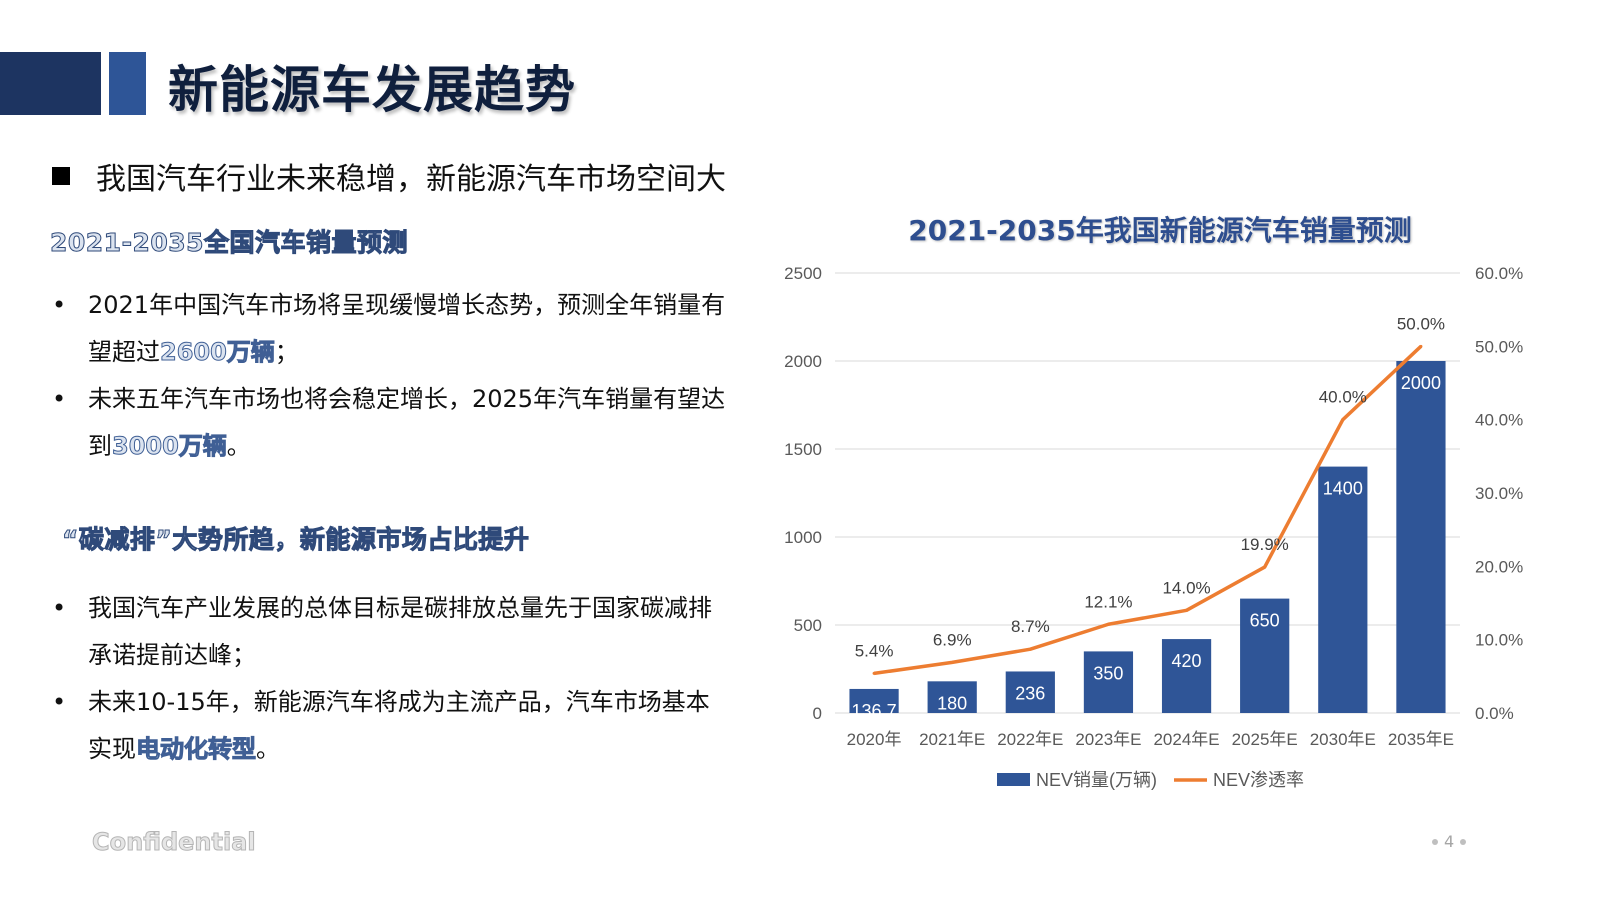  What do you see at coordinates (952, 639) in the screenshot?
I see `line-data-label: 6.9%` at bounding box center [952, 639].